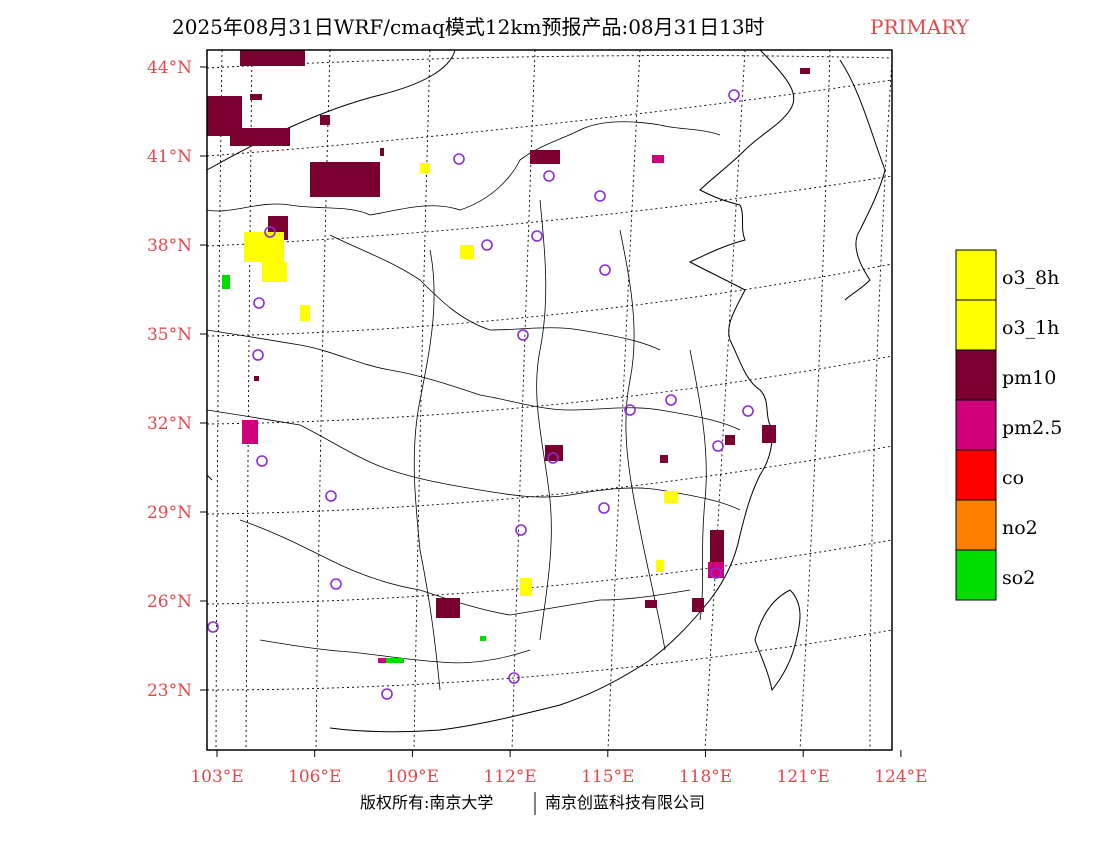 The width and height of the screenshot is (1100, 850). Describe the element at coordinates (169, 513) in the screenshot. I see `lat-tick-label: 29°N` at that location.